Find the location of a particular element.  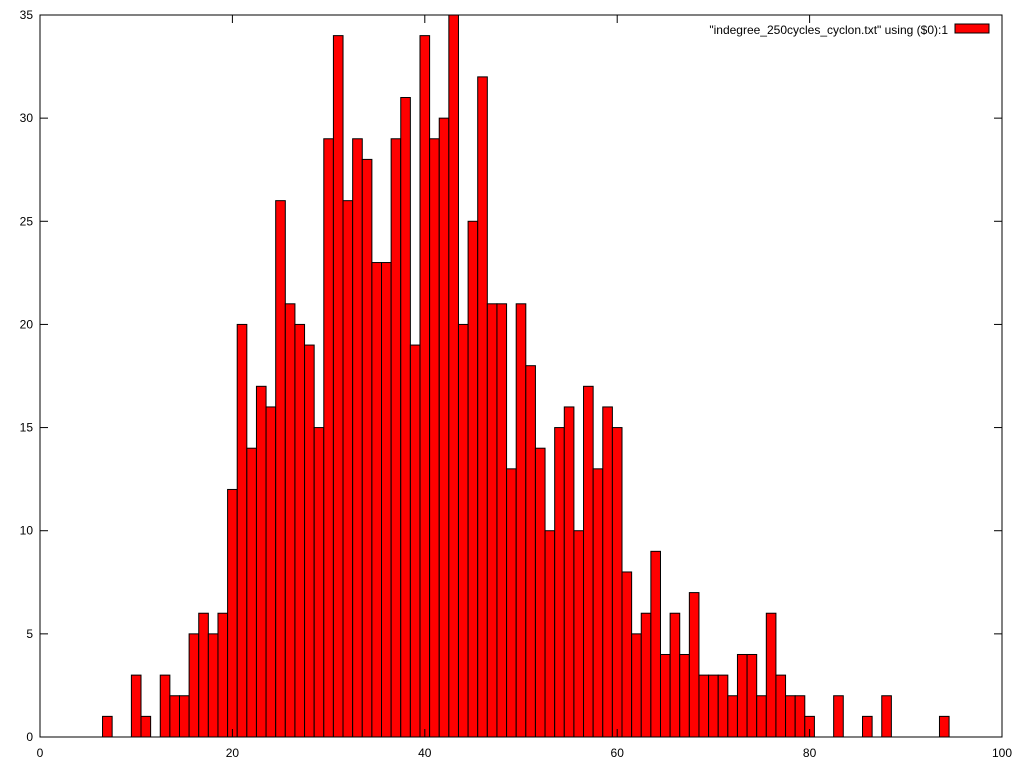

y-tick-label: 35 is located at coordinates (27, 15).